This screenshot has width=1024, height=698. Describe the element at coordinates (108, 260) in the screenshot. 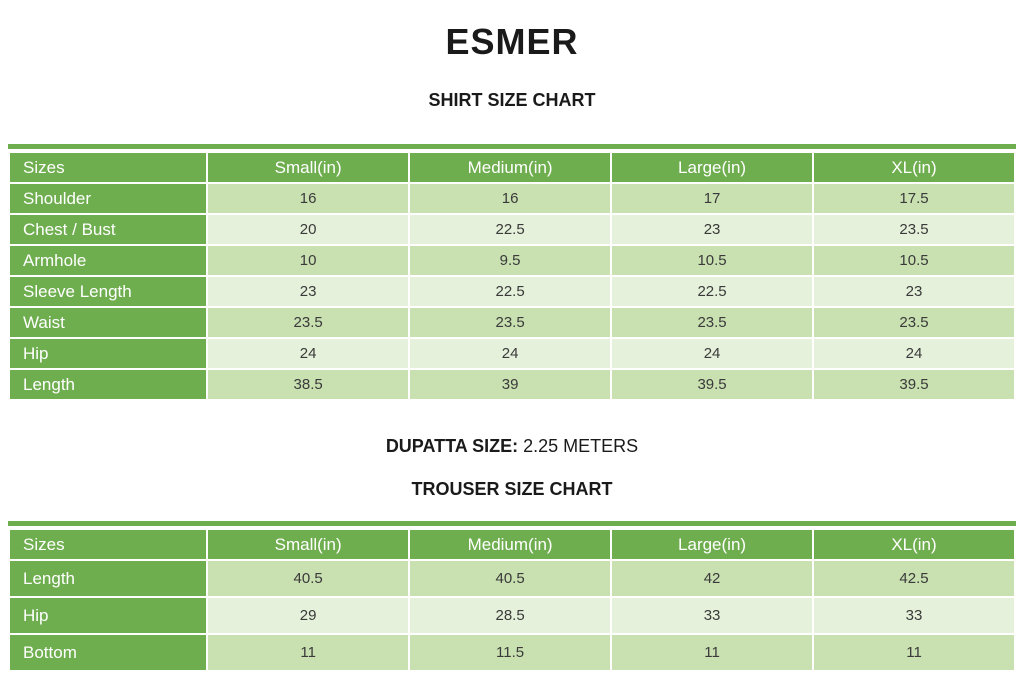

I see `row-label: Armhole` at that location.